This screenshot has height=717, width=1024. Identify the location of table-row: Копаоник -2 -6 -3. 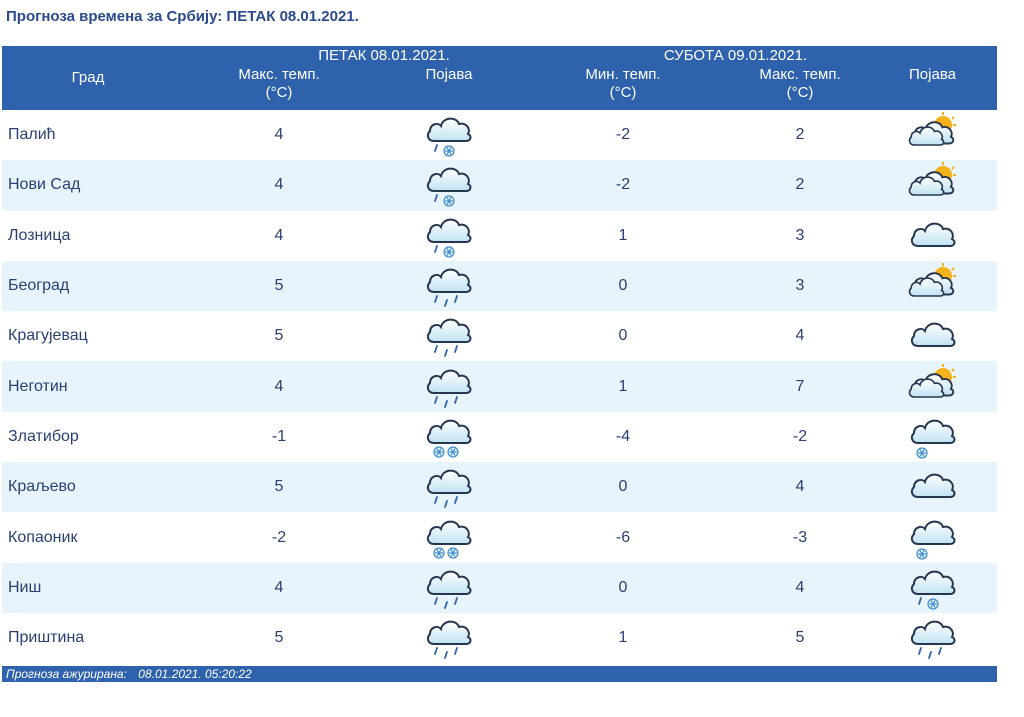
(499, 537).